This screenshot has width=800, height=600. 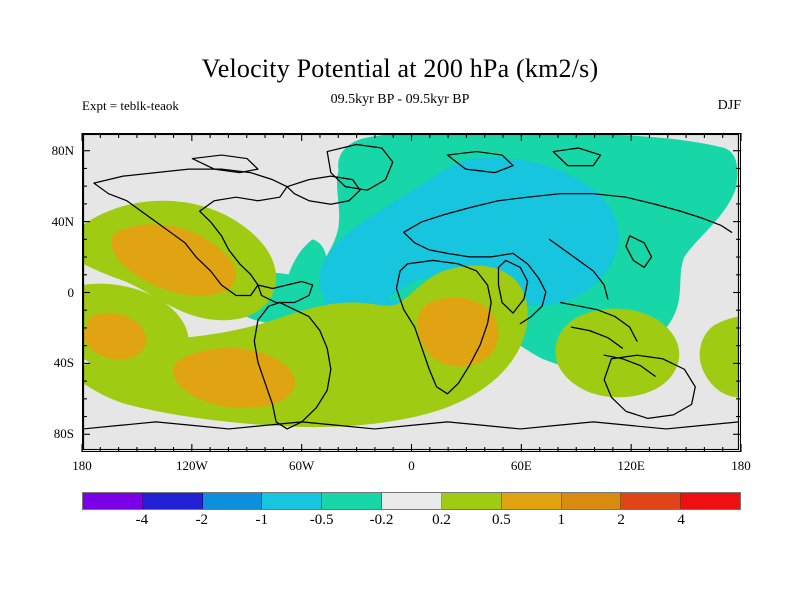 I want to click on contour-teal-arctic-west, so click(x=389, y=160).